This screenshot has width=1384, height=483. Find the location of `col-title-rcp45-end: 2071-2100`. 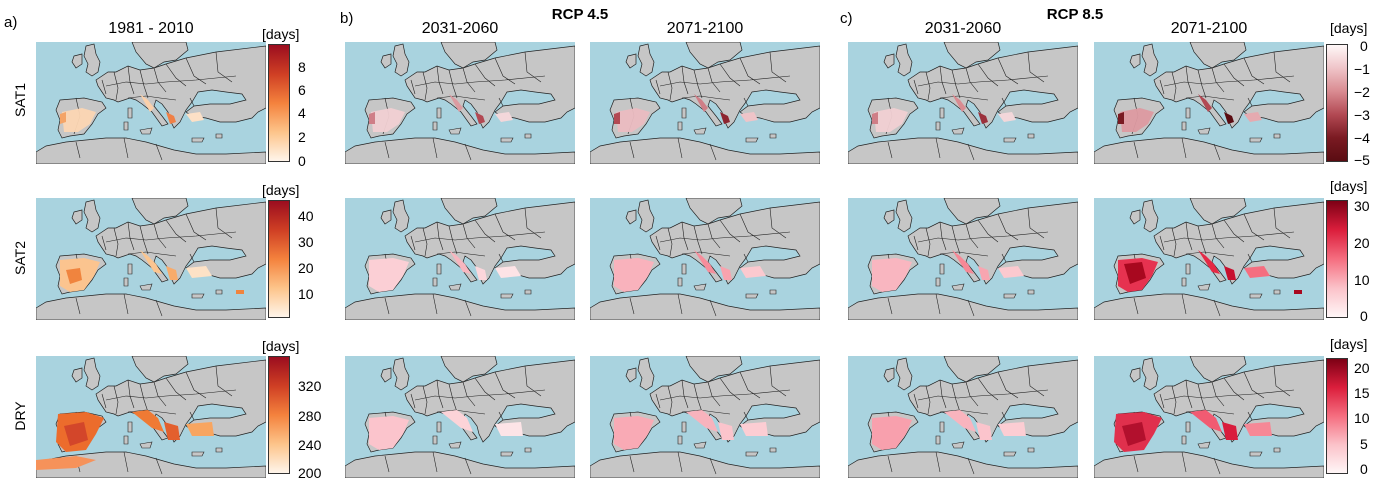

col-title-rcp45-end: 2071-2100 is located at coordinates (705, 28).